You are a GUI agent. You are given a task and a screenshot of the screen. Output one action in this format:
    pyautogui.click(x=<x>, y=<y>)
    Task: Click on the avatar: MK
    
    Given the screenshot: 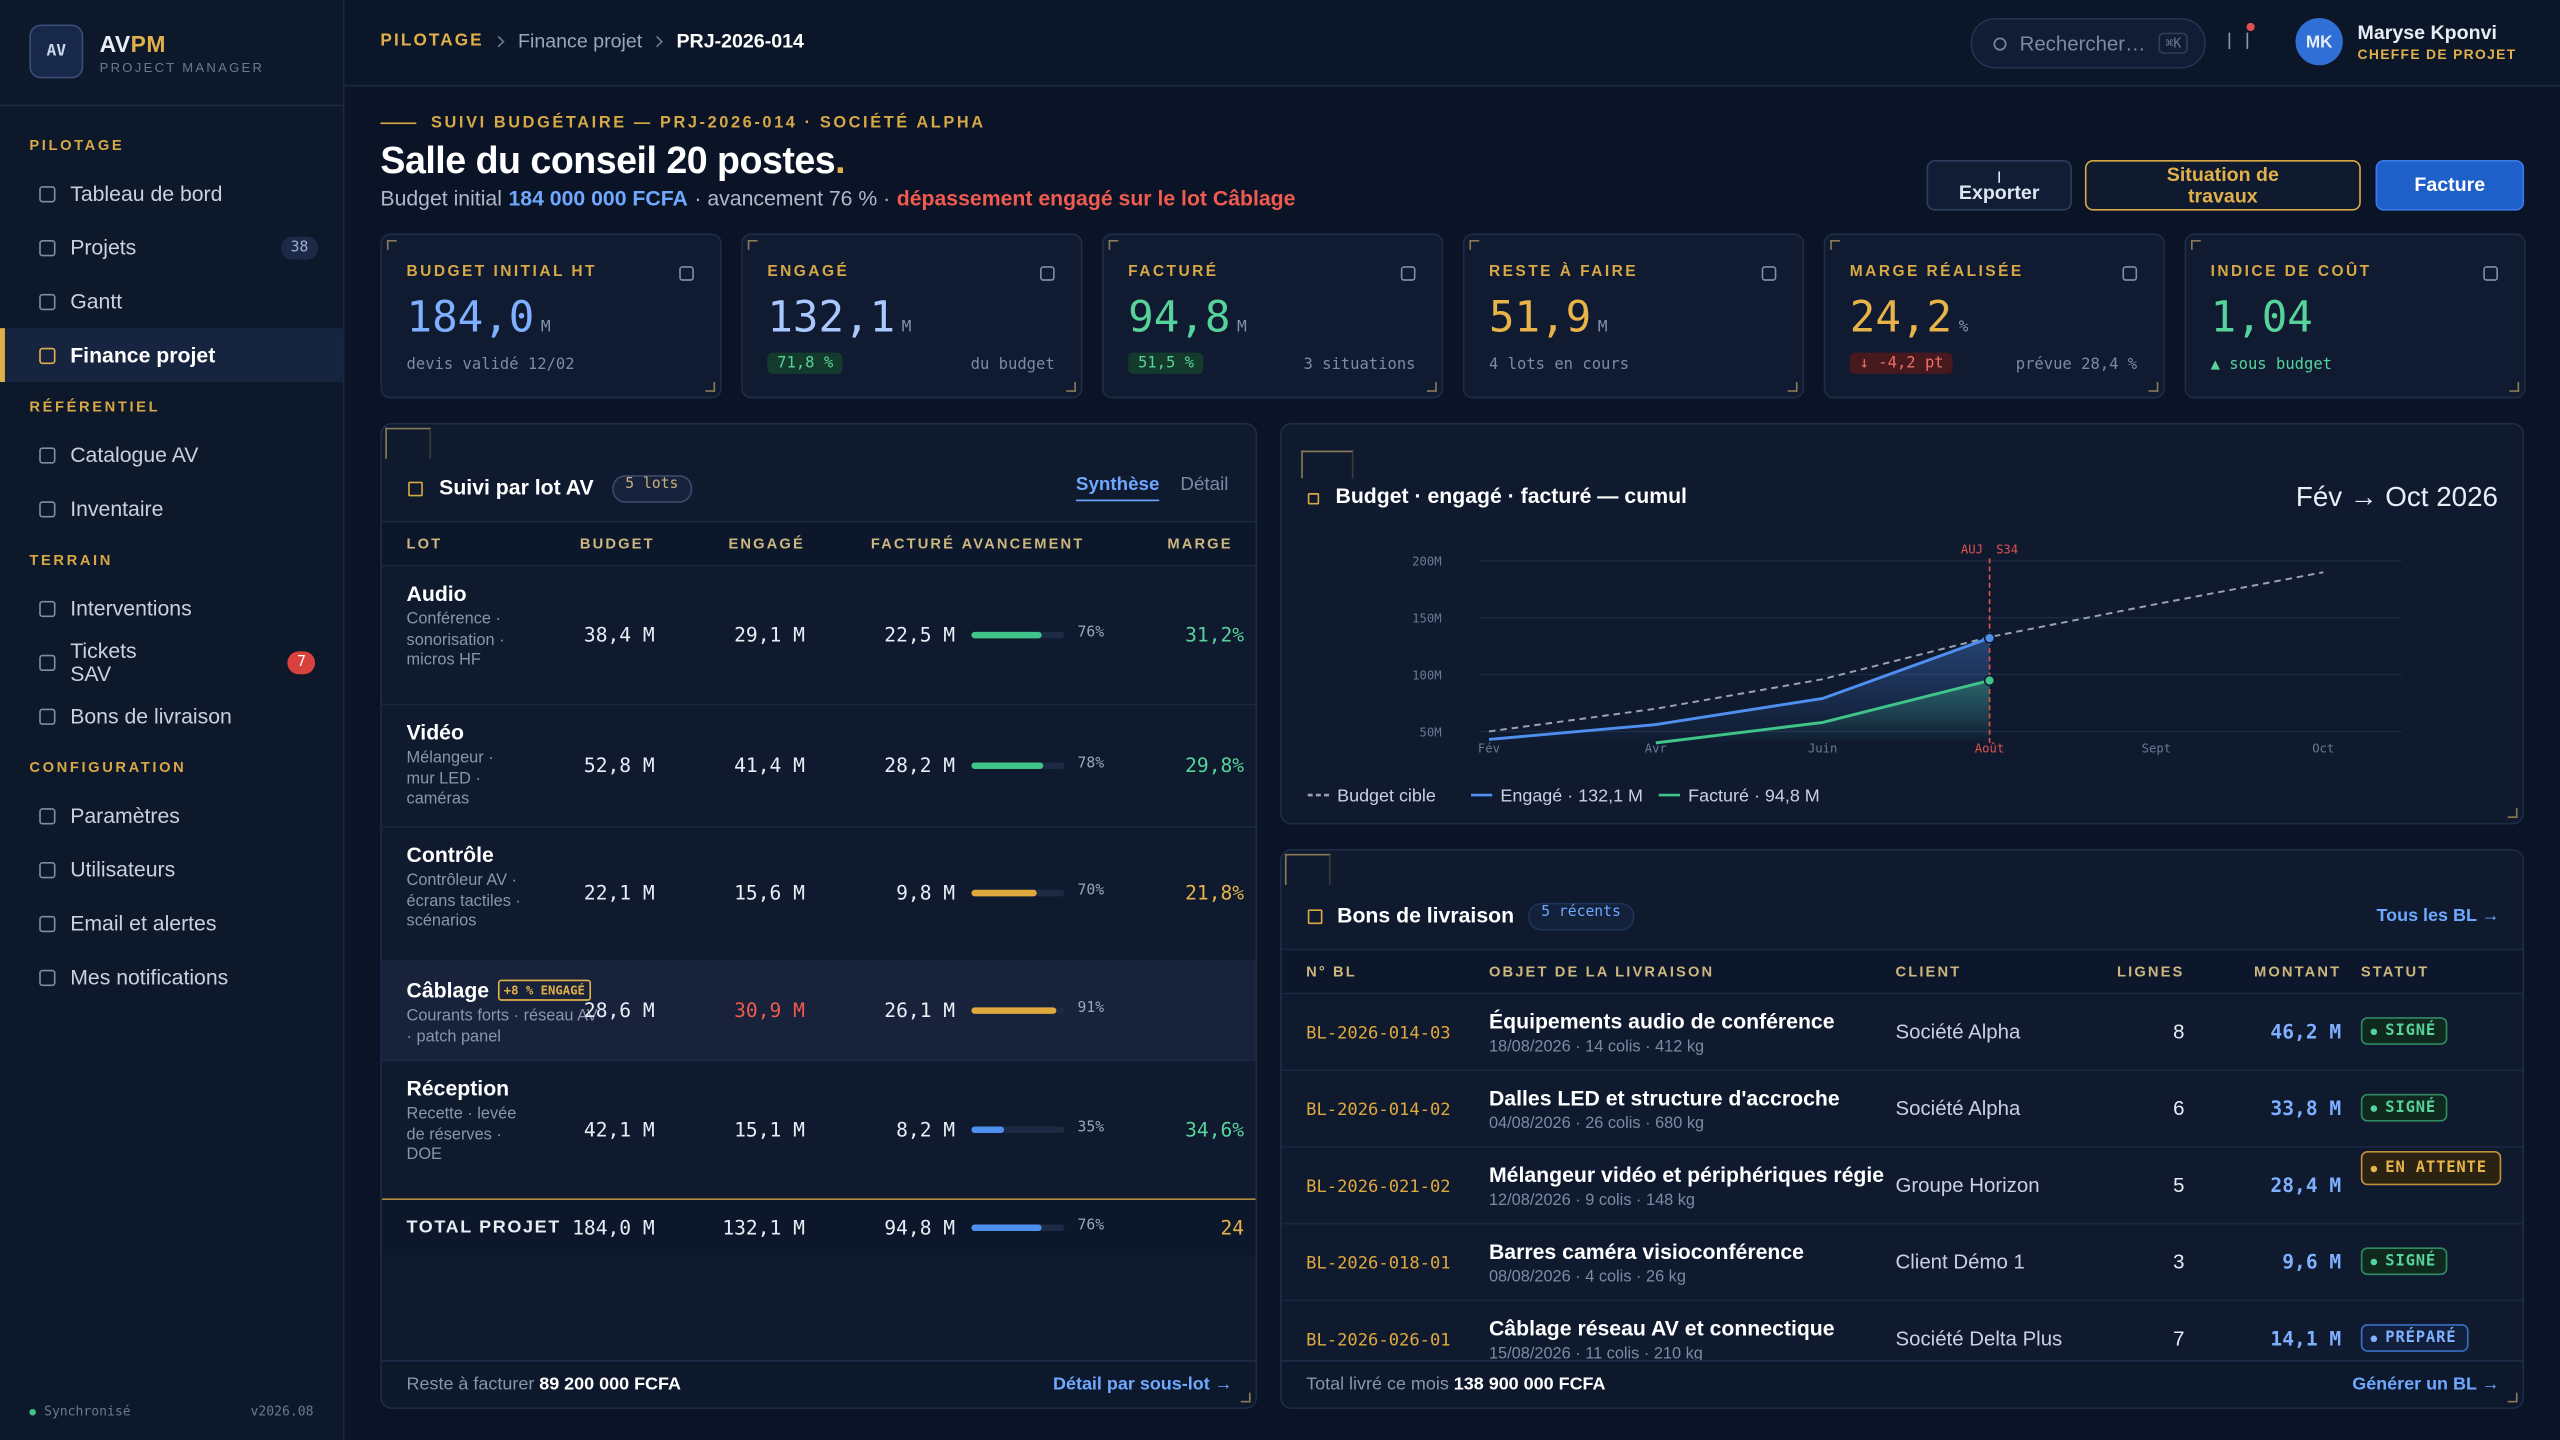 What is the action you would take?
    pyautogui.click(x=2319, y=41)
    